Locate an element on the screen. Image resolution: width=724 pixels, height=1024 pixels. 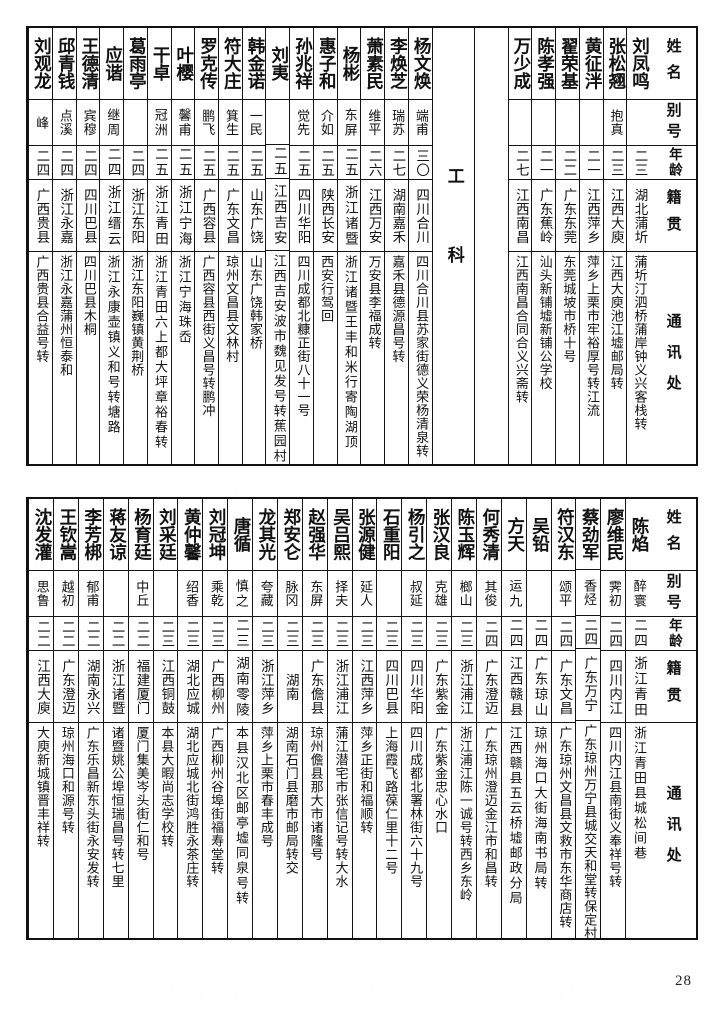
registry-entry-column: 萧素民 维平 二六 江西万安 万安县李福成转 is located at coordinates (372, 246).